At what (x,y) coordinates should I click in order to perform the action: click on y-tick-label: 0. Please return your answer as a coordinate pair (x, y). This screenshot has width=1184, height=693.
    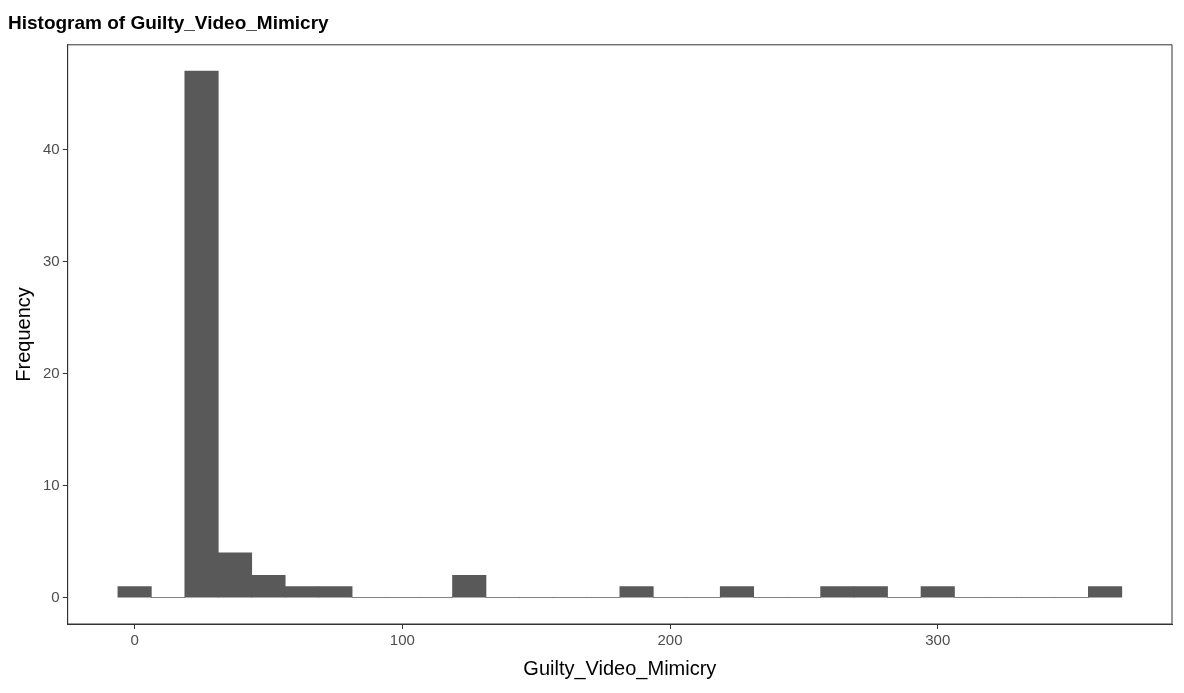
    Looking at the image, I should click on (55, 596).